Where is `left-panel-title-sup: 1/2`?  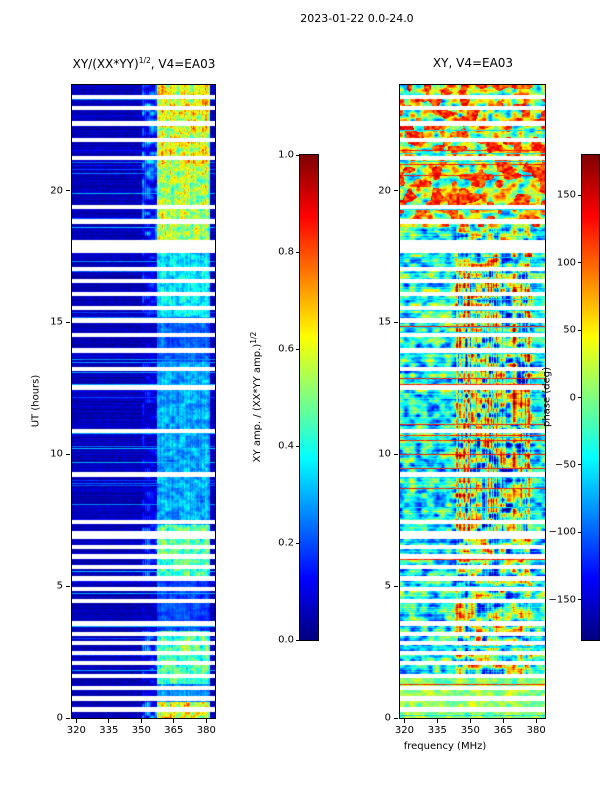 left-panel-title-sup: 1/2 is located at coordinates (144, 60).